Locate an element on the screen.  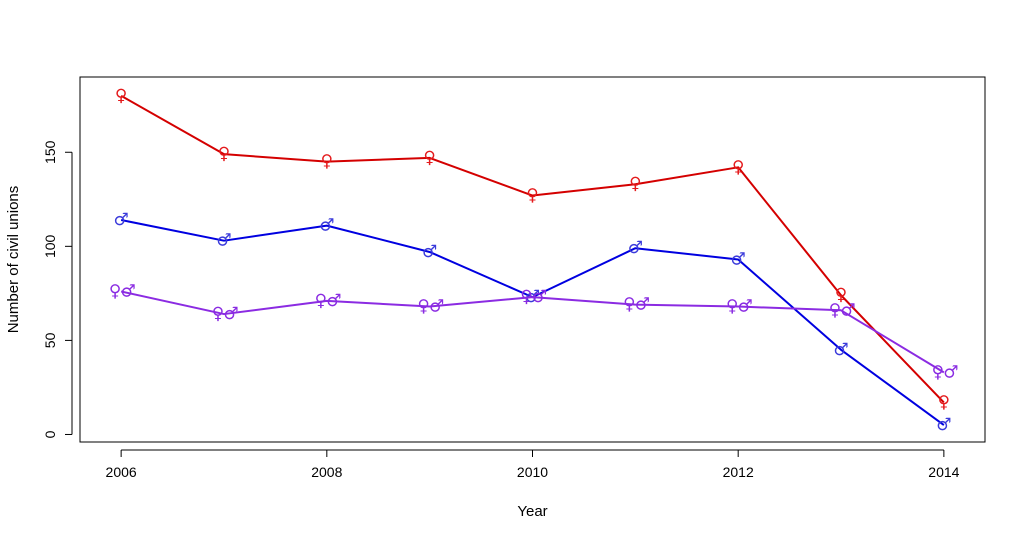
series-female-female-point-2010: ♀ is located at coordinates (532, 196).